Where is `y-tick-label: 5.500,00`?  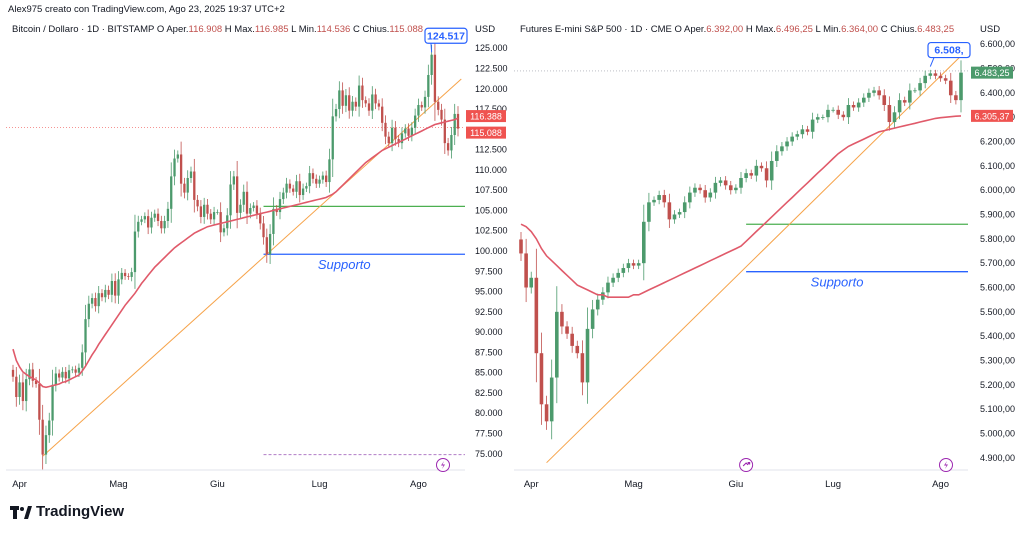
y-tick-label: 5.500,00 is located at coordinates (997, 312).